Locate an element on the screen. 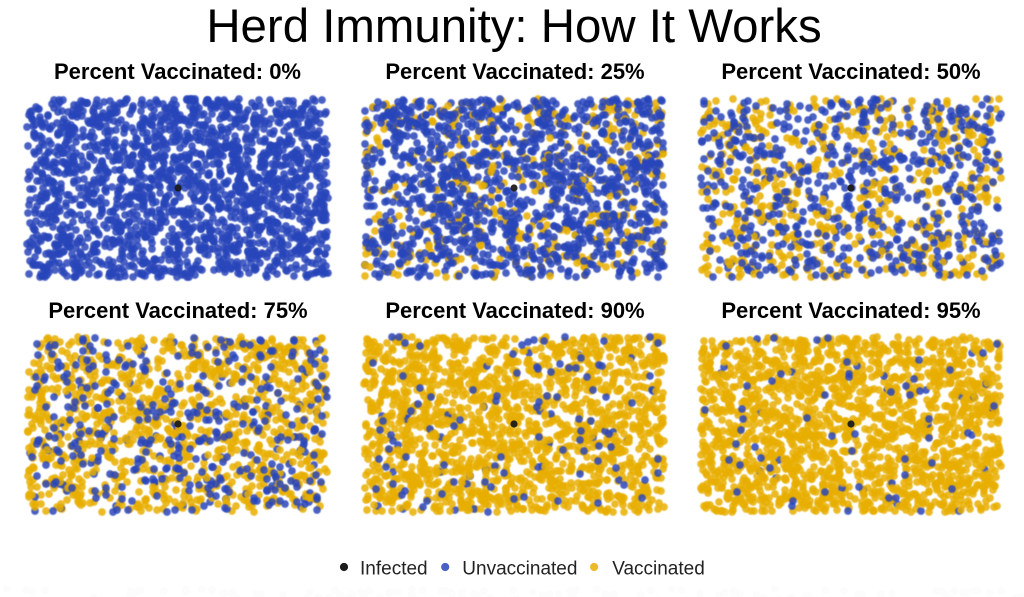  svg-text: Percent Vaccinated: 25% is located at coordinates (514, 71).